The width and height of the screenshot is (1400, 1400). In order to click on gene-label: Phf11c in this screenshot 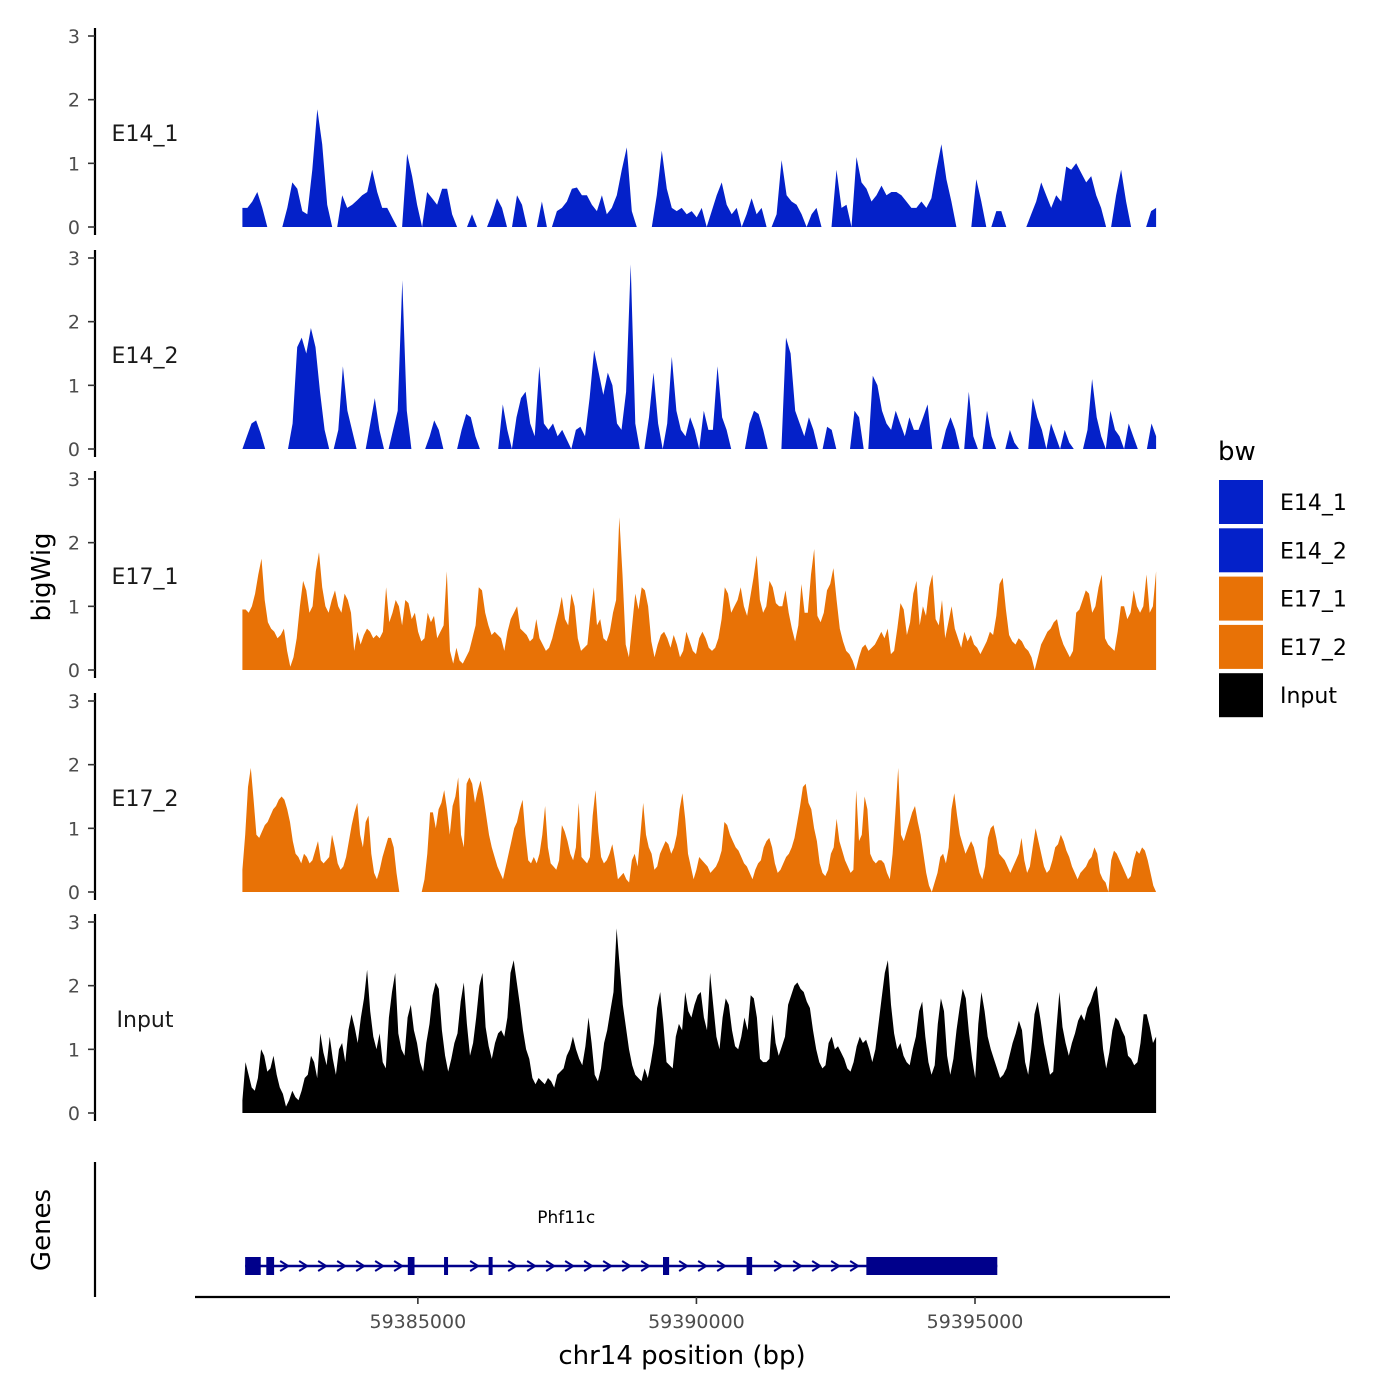, I will do `click(566, 1218)`.